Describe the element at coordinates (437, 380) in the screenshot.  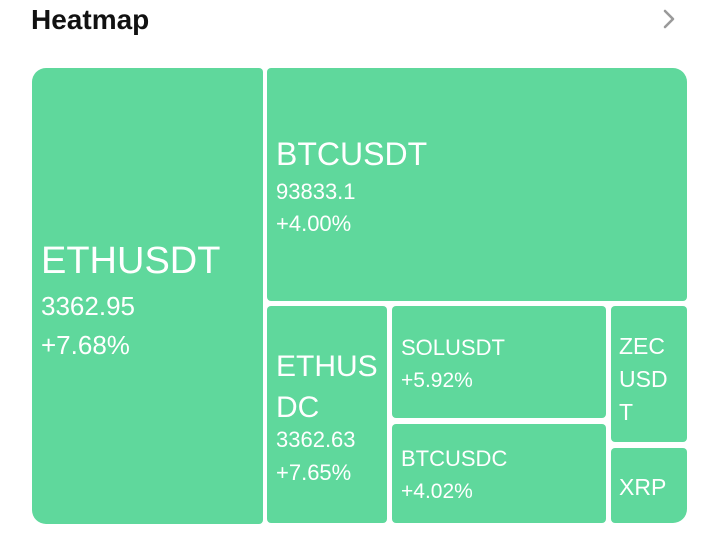
I see `tile-change: +5.92%` at that location.